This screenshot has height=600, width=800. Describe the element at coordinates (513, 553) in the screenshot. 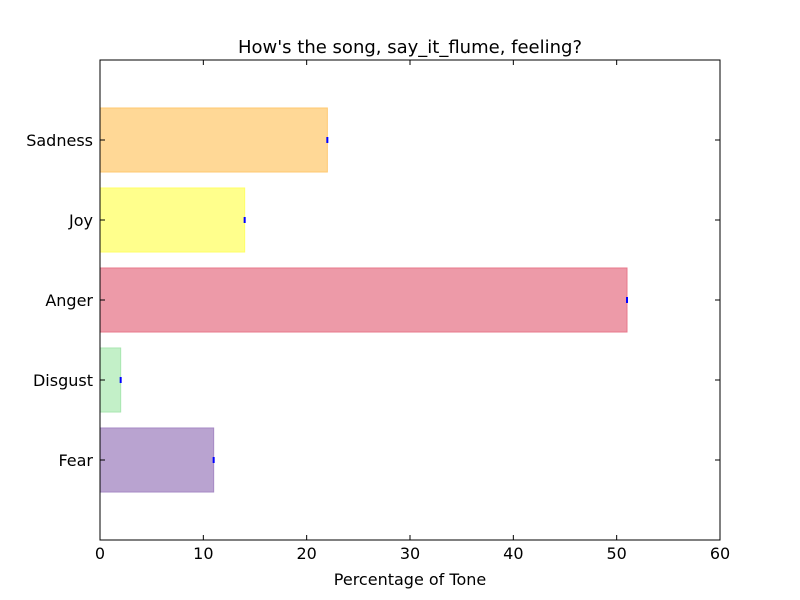

I see `x-tick-label: 40` at that location.